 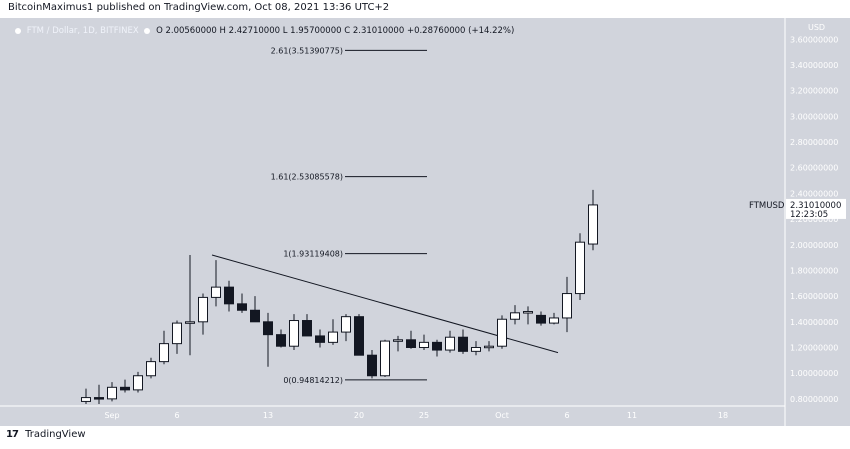 I want to click on x-tick-label: 25, so click(x=424, y=415).